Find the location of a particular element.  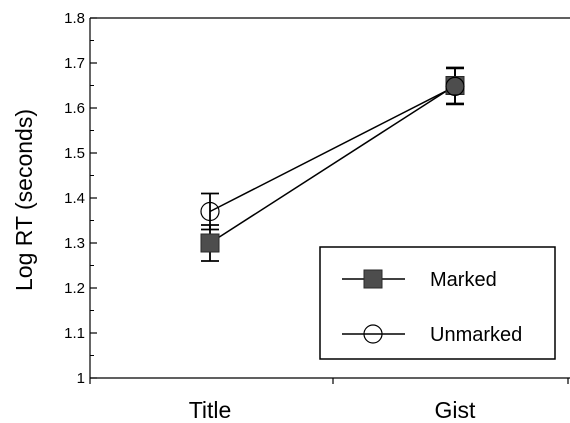

x-tick-label: Gist is located at coordinates (456, 410).